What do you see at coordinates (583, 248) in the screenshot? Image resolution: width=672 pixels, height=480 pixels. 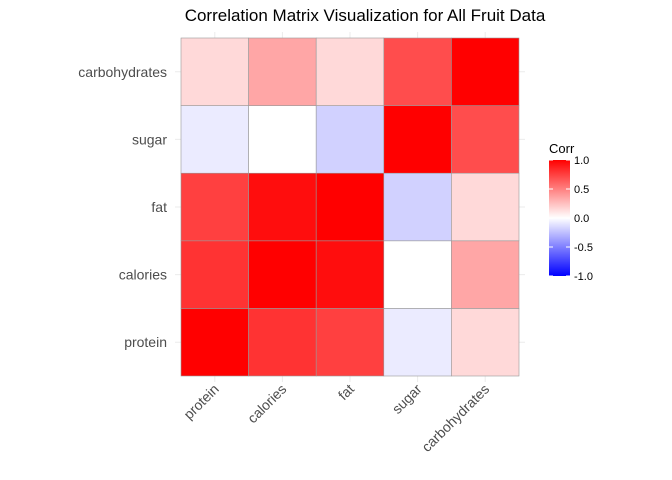 I see `legend-tick-label: -0.5` at bounding box center [583, 248].